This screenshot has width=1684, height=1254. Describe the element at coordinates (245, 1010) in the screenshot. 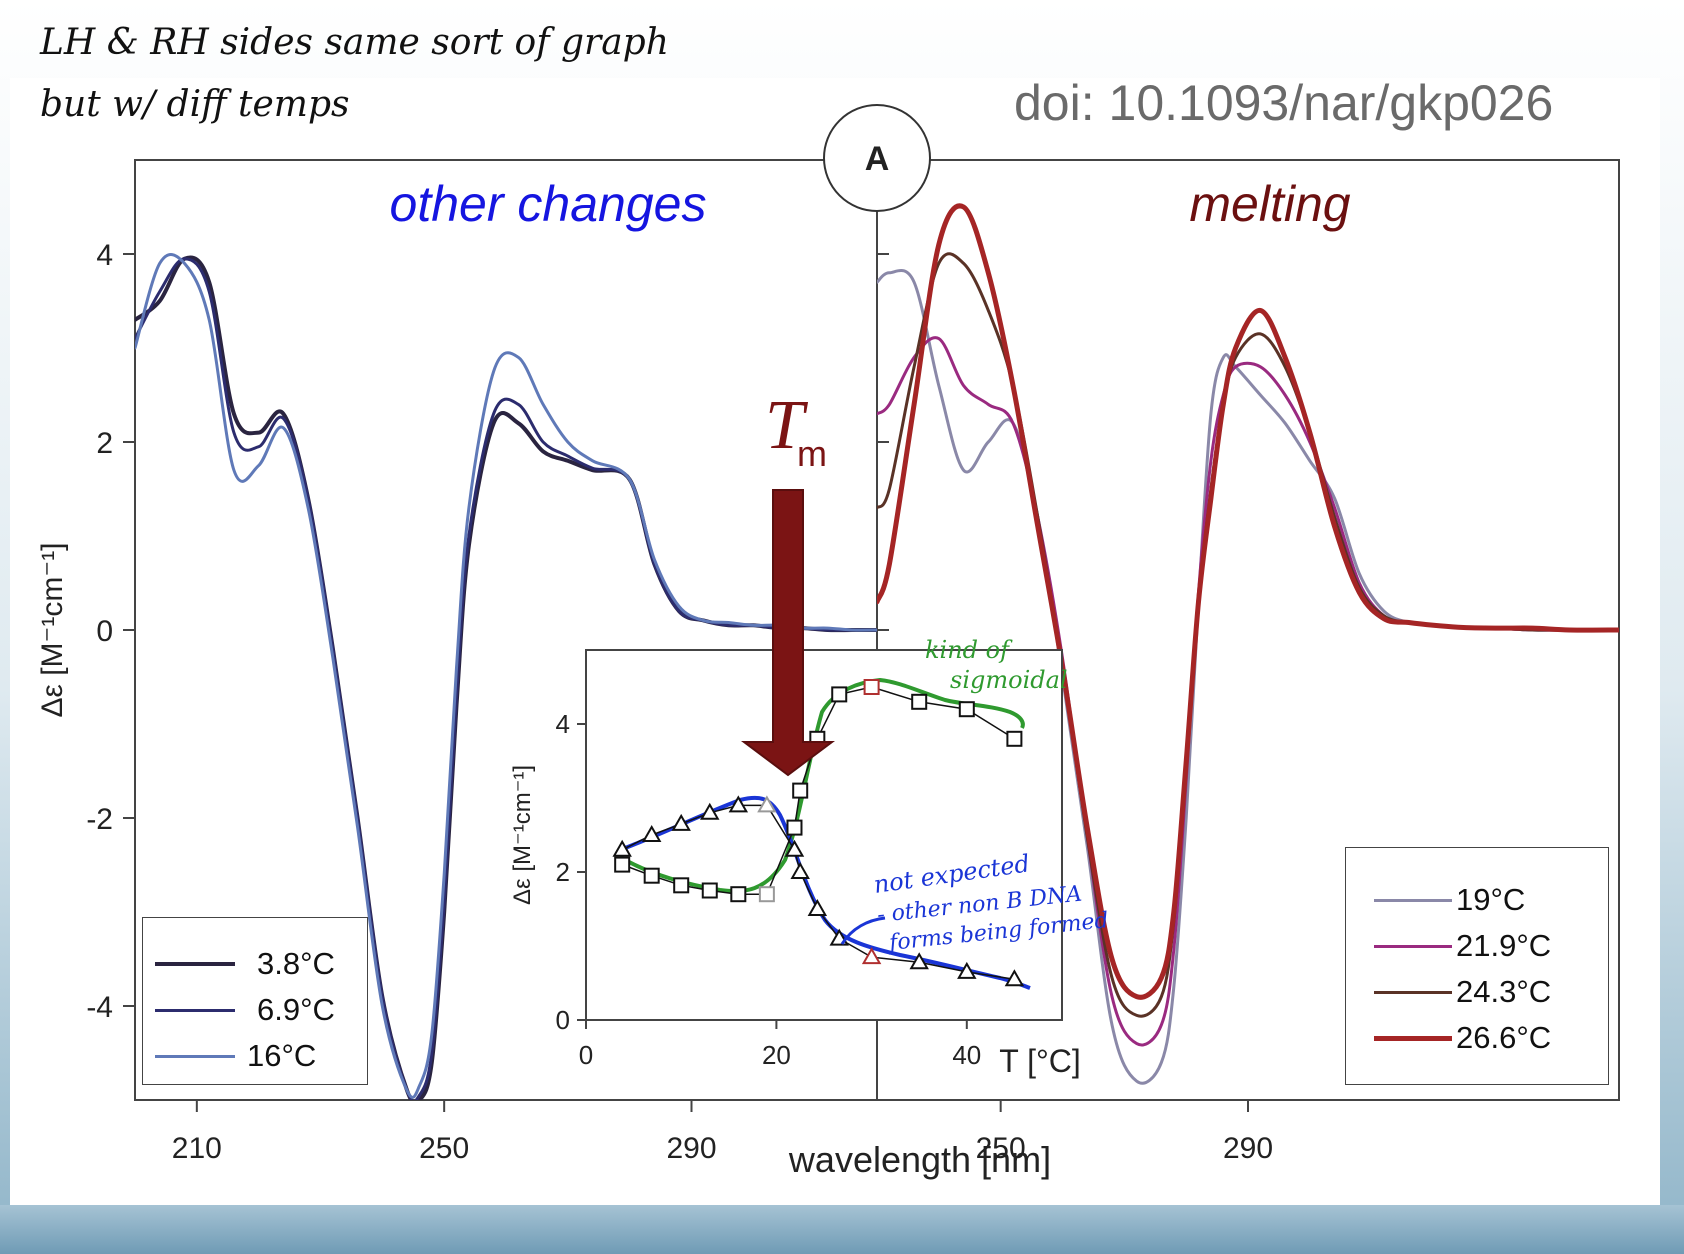

I see `legend-item: 6.9°C` at that location.